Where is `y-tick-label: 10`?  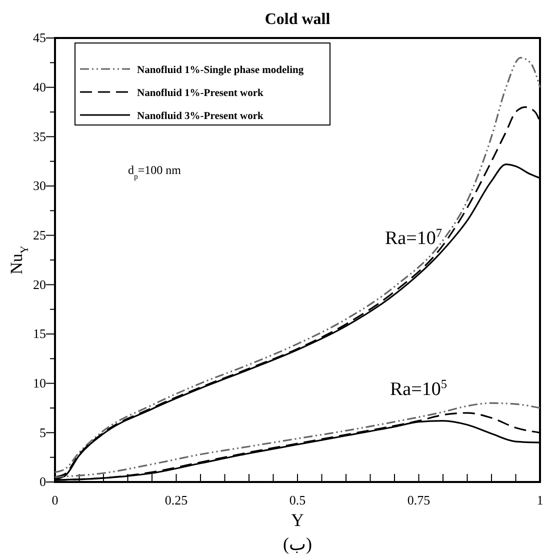 y-tick-label: 10 is located at coordinates (39, 382).